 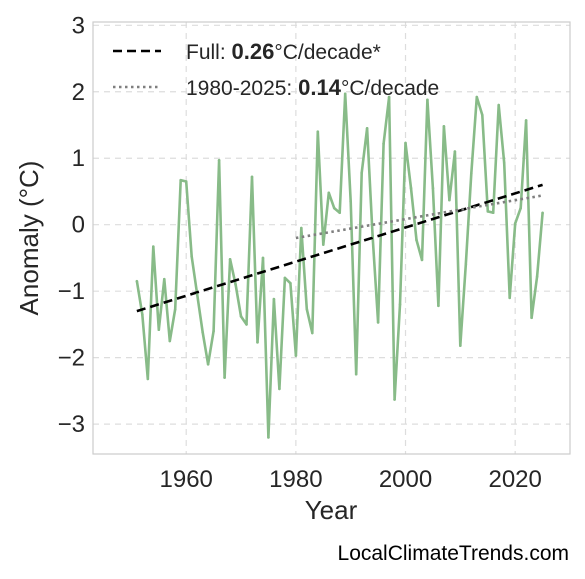 I want to click on y-tick-label: 0, so click(x=78, y=225).